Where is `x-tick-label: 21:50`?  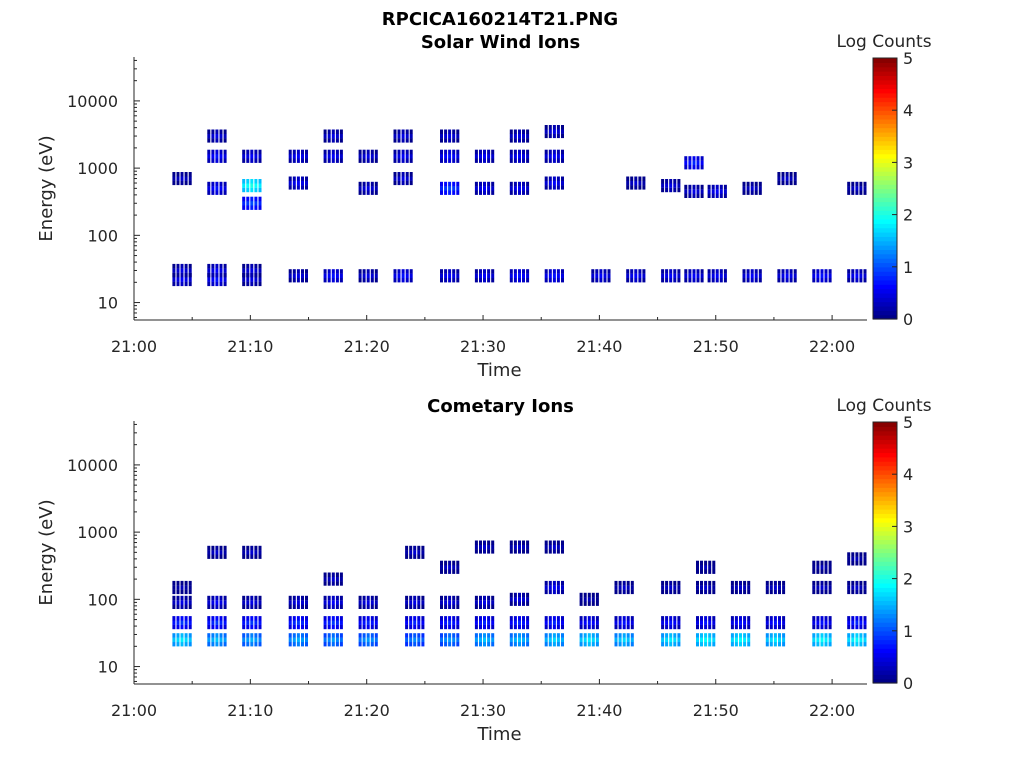 x-tick-label: 21:50 is located at coordinates (716, 346).